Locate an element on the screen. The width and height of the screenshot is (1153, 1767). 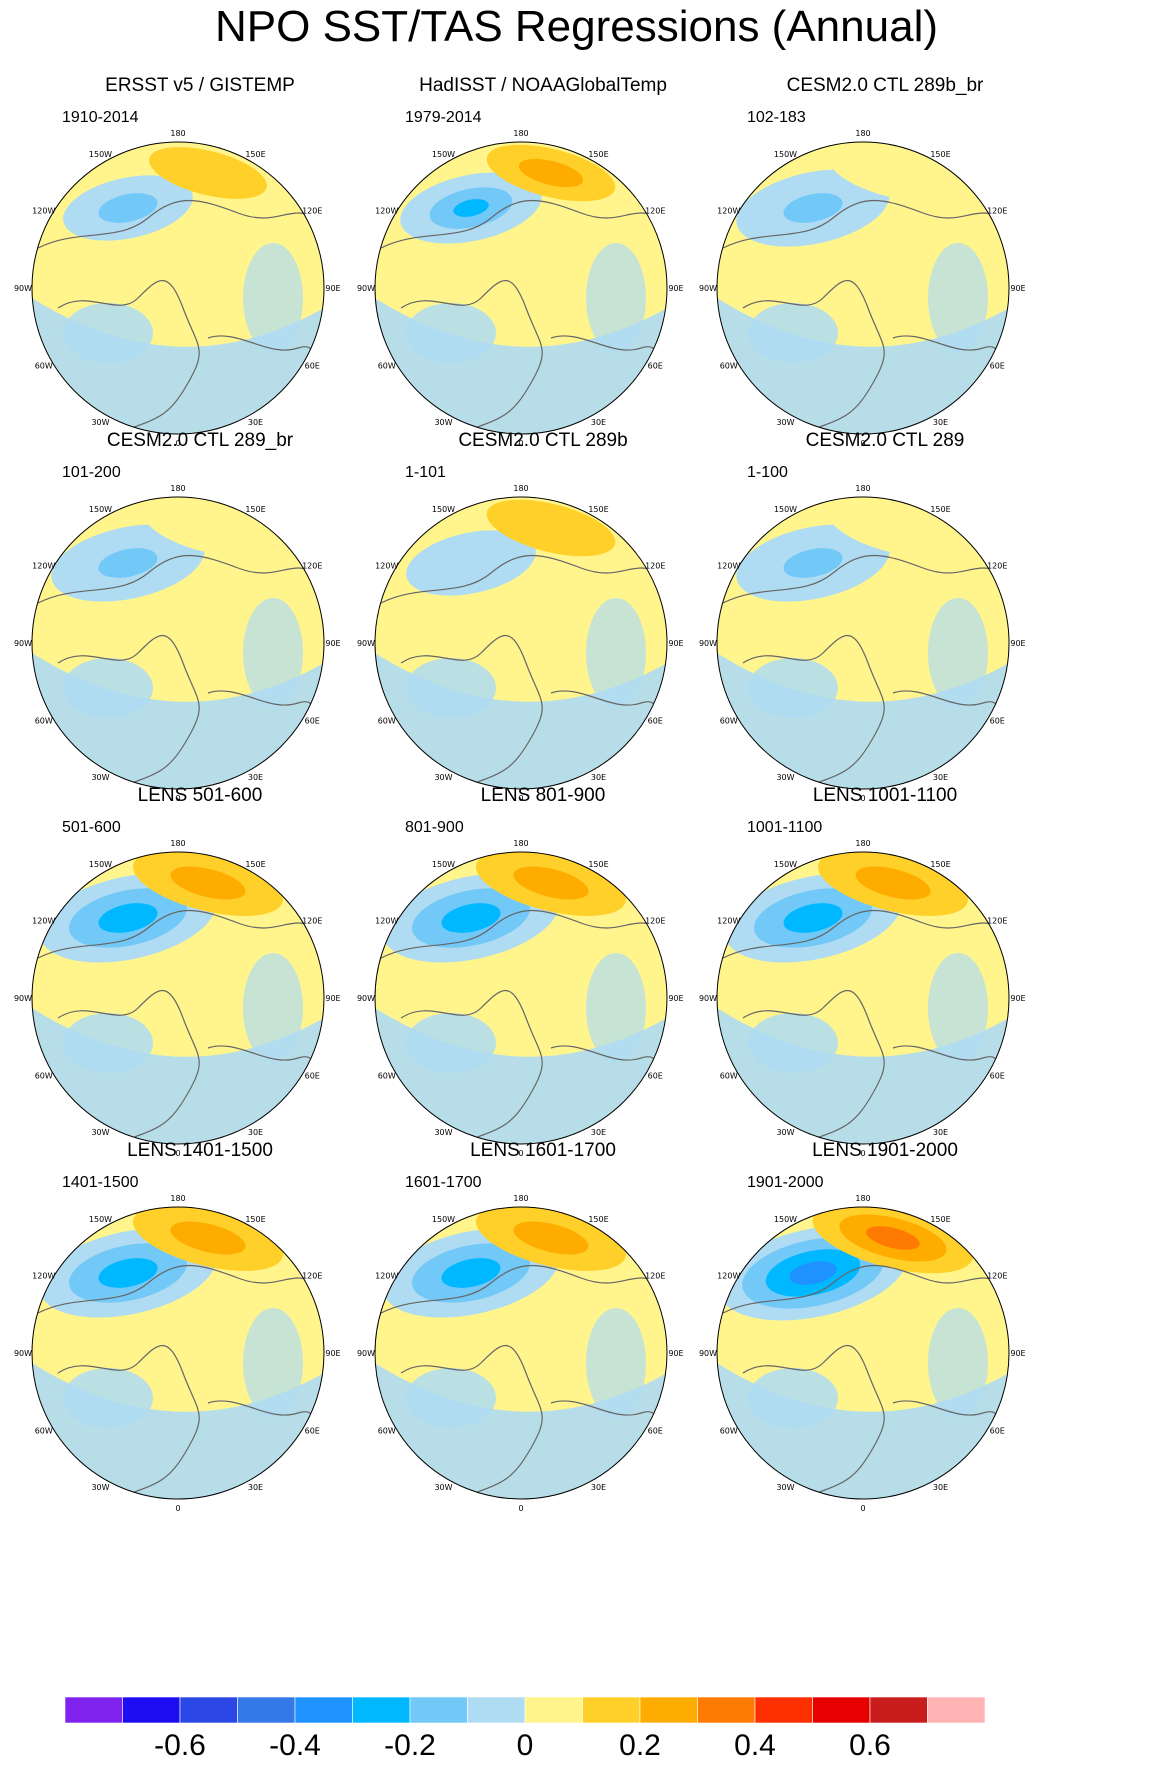
panel-years-label: 1-100 is located at coordinates (767, 472).